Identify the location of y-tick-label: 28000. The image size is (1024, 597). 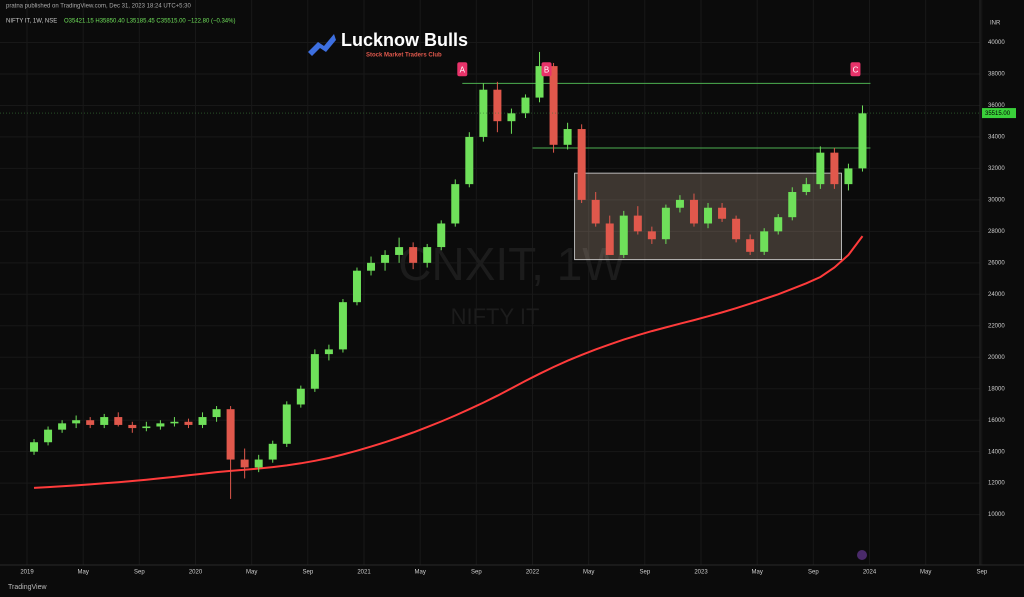
(996, 232).